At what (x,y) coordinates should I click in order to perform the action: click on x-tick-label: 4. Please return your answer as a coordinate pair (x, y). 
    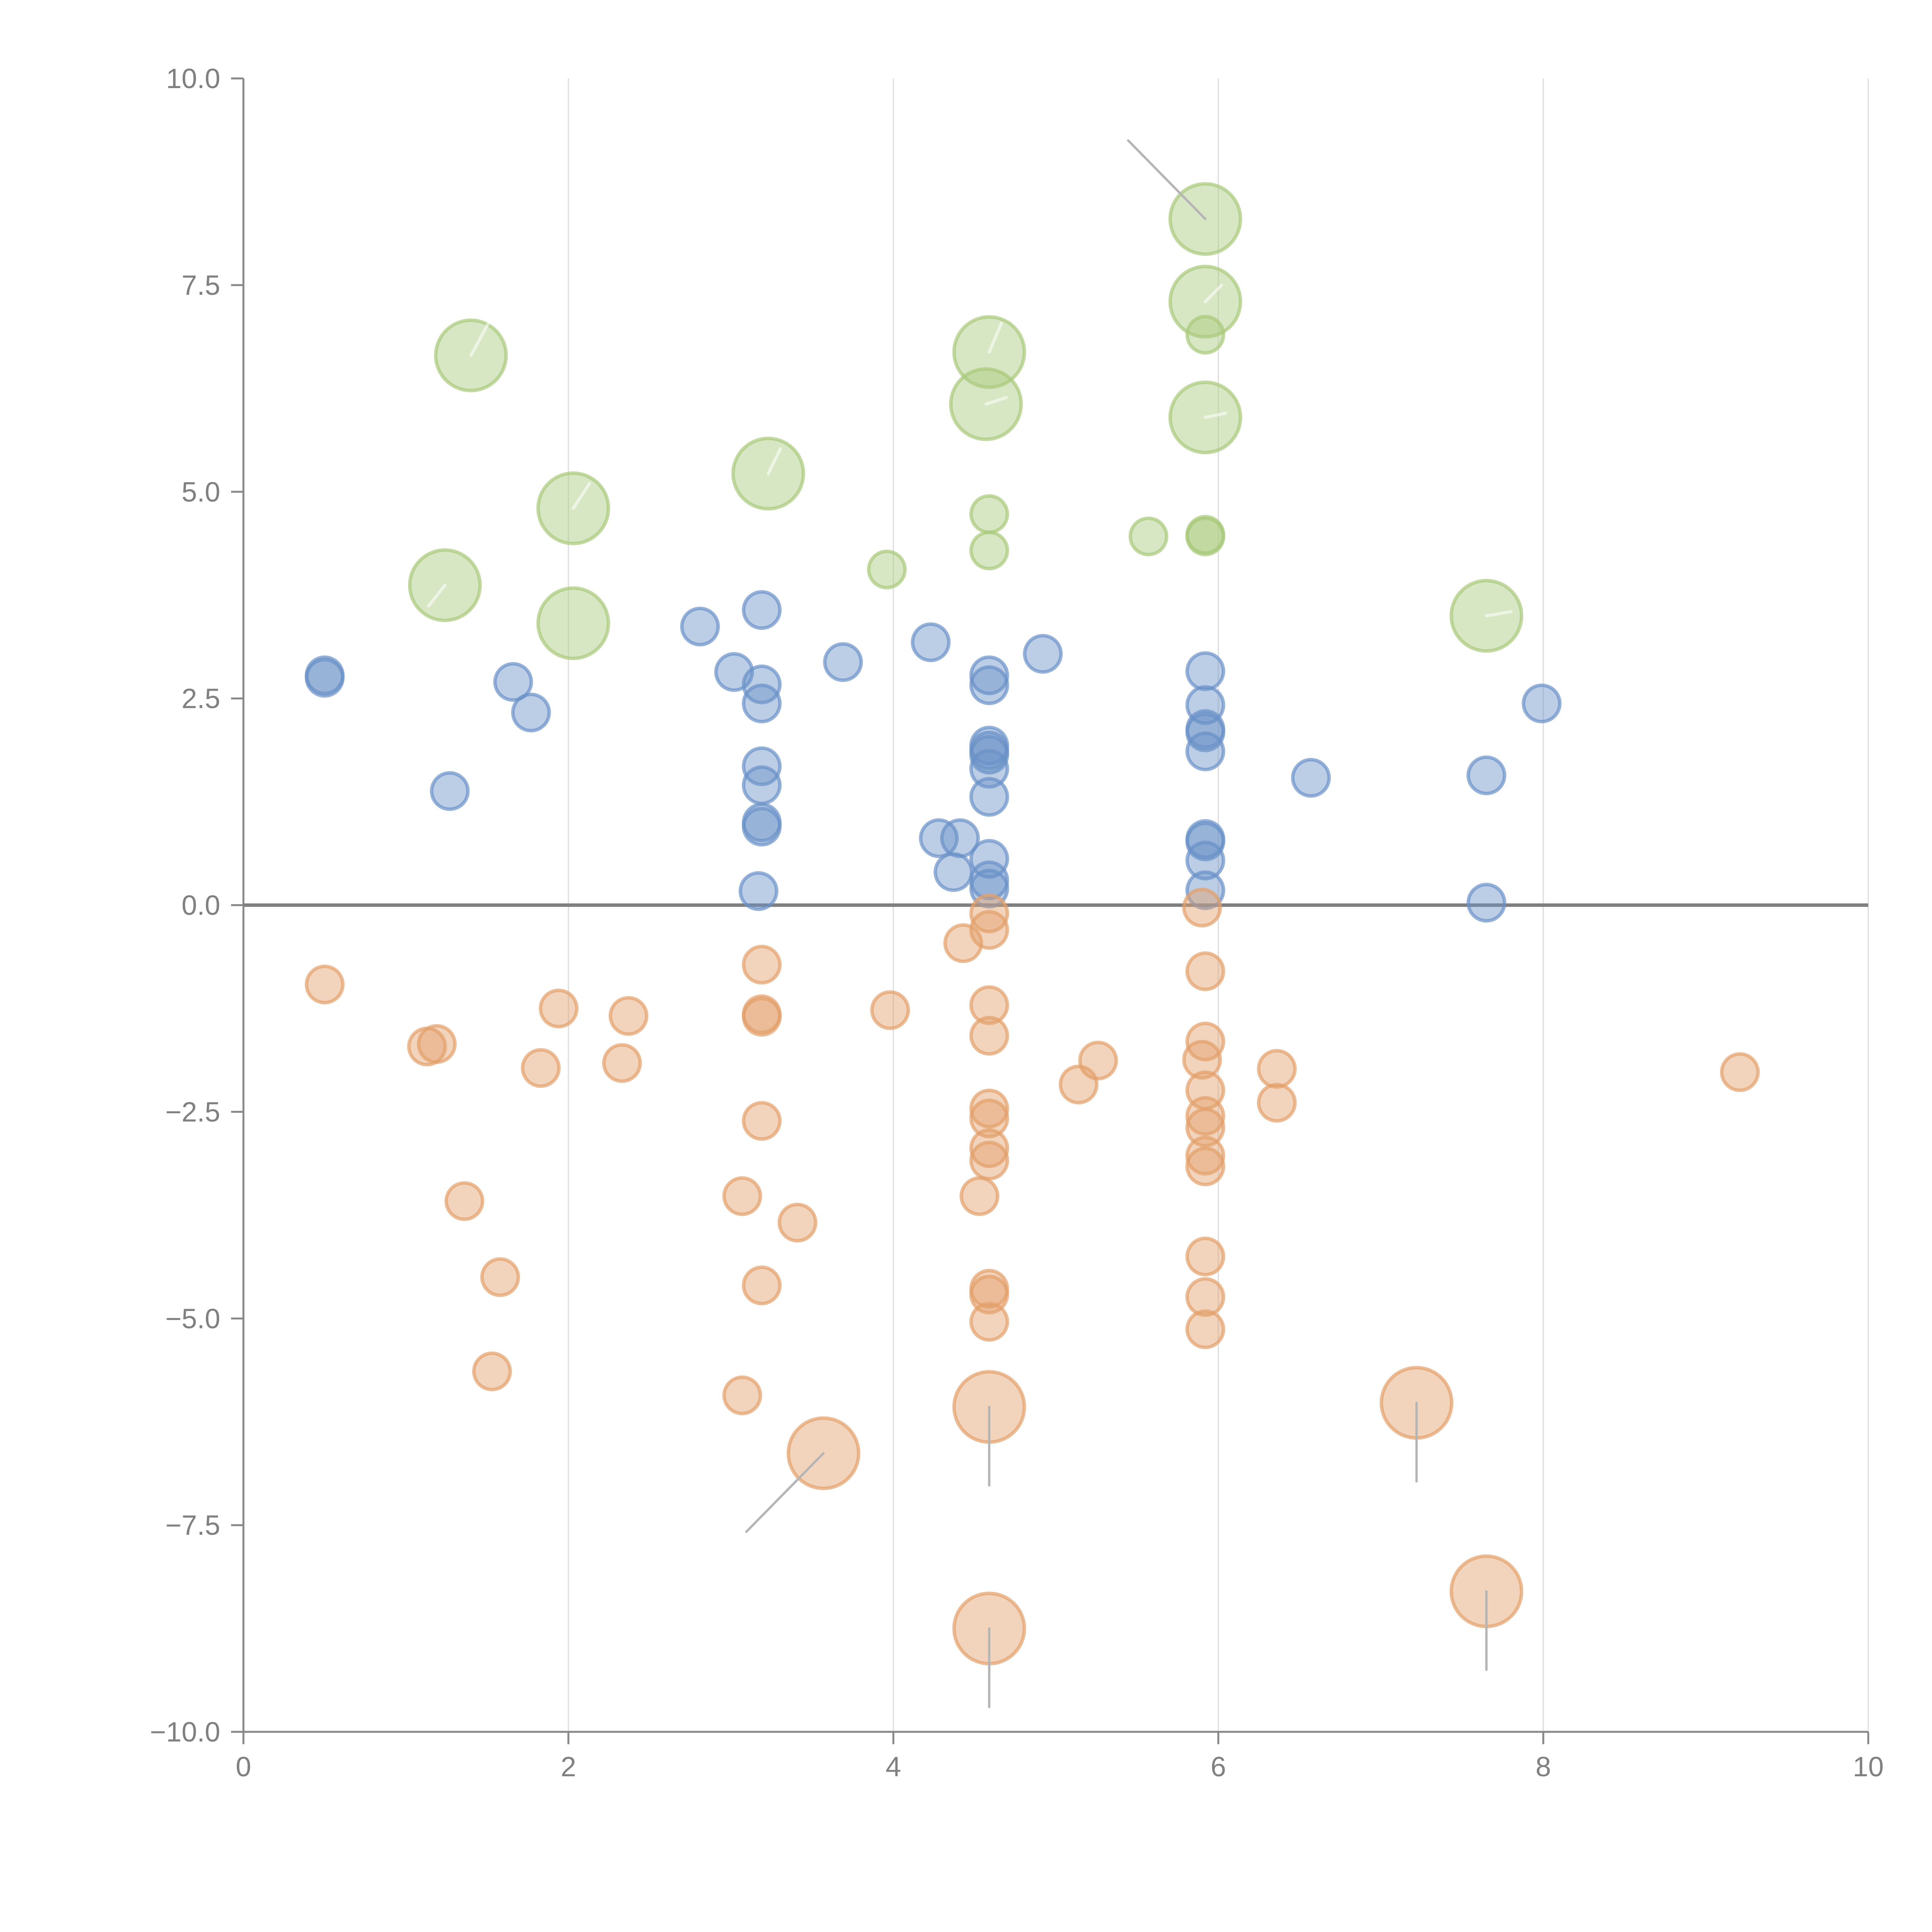
    Looking at the image, I should click on (893, 1767).